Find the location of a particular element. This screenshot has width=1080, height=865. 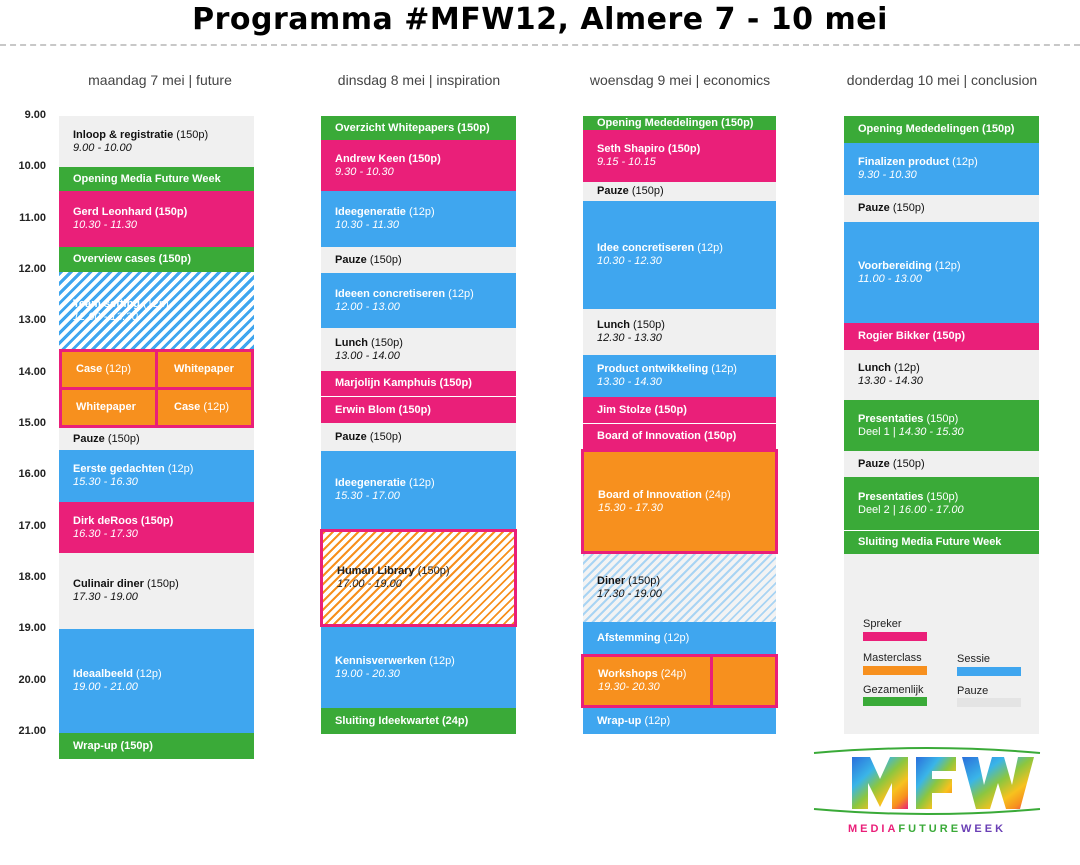

day-header-thursday: donderdag 10 mei | conclusion is located at coordinates (942, 80).